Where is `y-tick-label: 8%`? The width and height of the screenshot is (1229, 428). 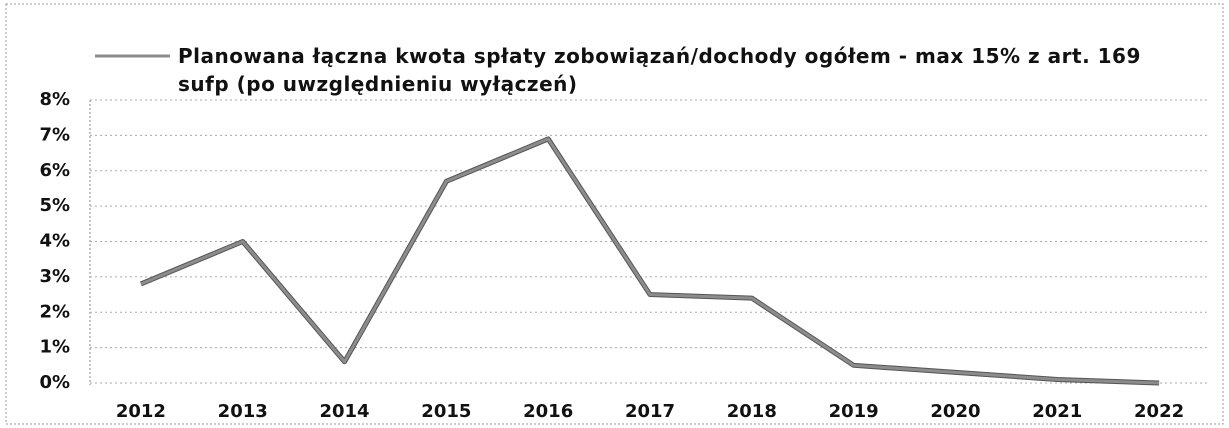 y-tick-label: 8% is located at coordinates (54, 99).